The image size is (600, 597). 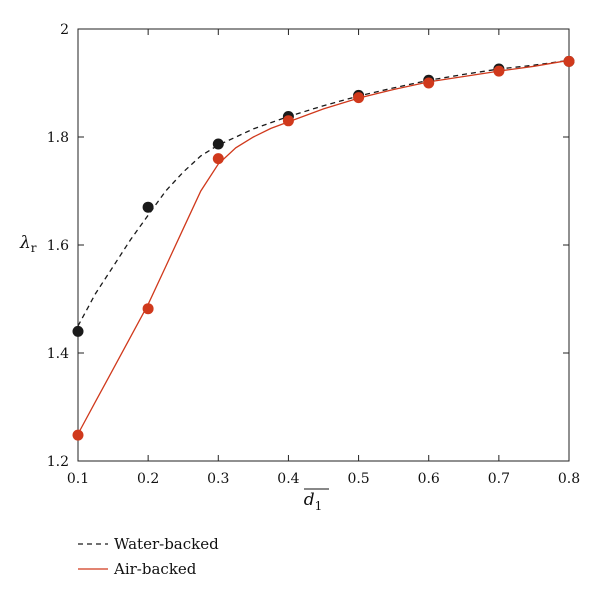 I want to click on legend-entry-air-backed: Air-backed, so click(x=137, y=569).